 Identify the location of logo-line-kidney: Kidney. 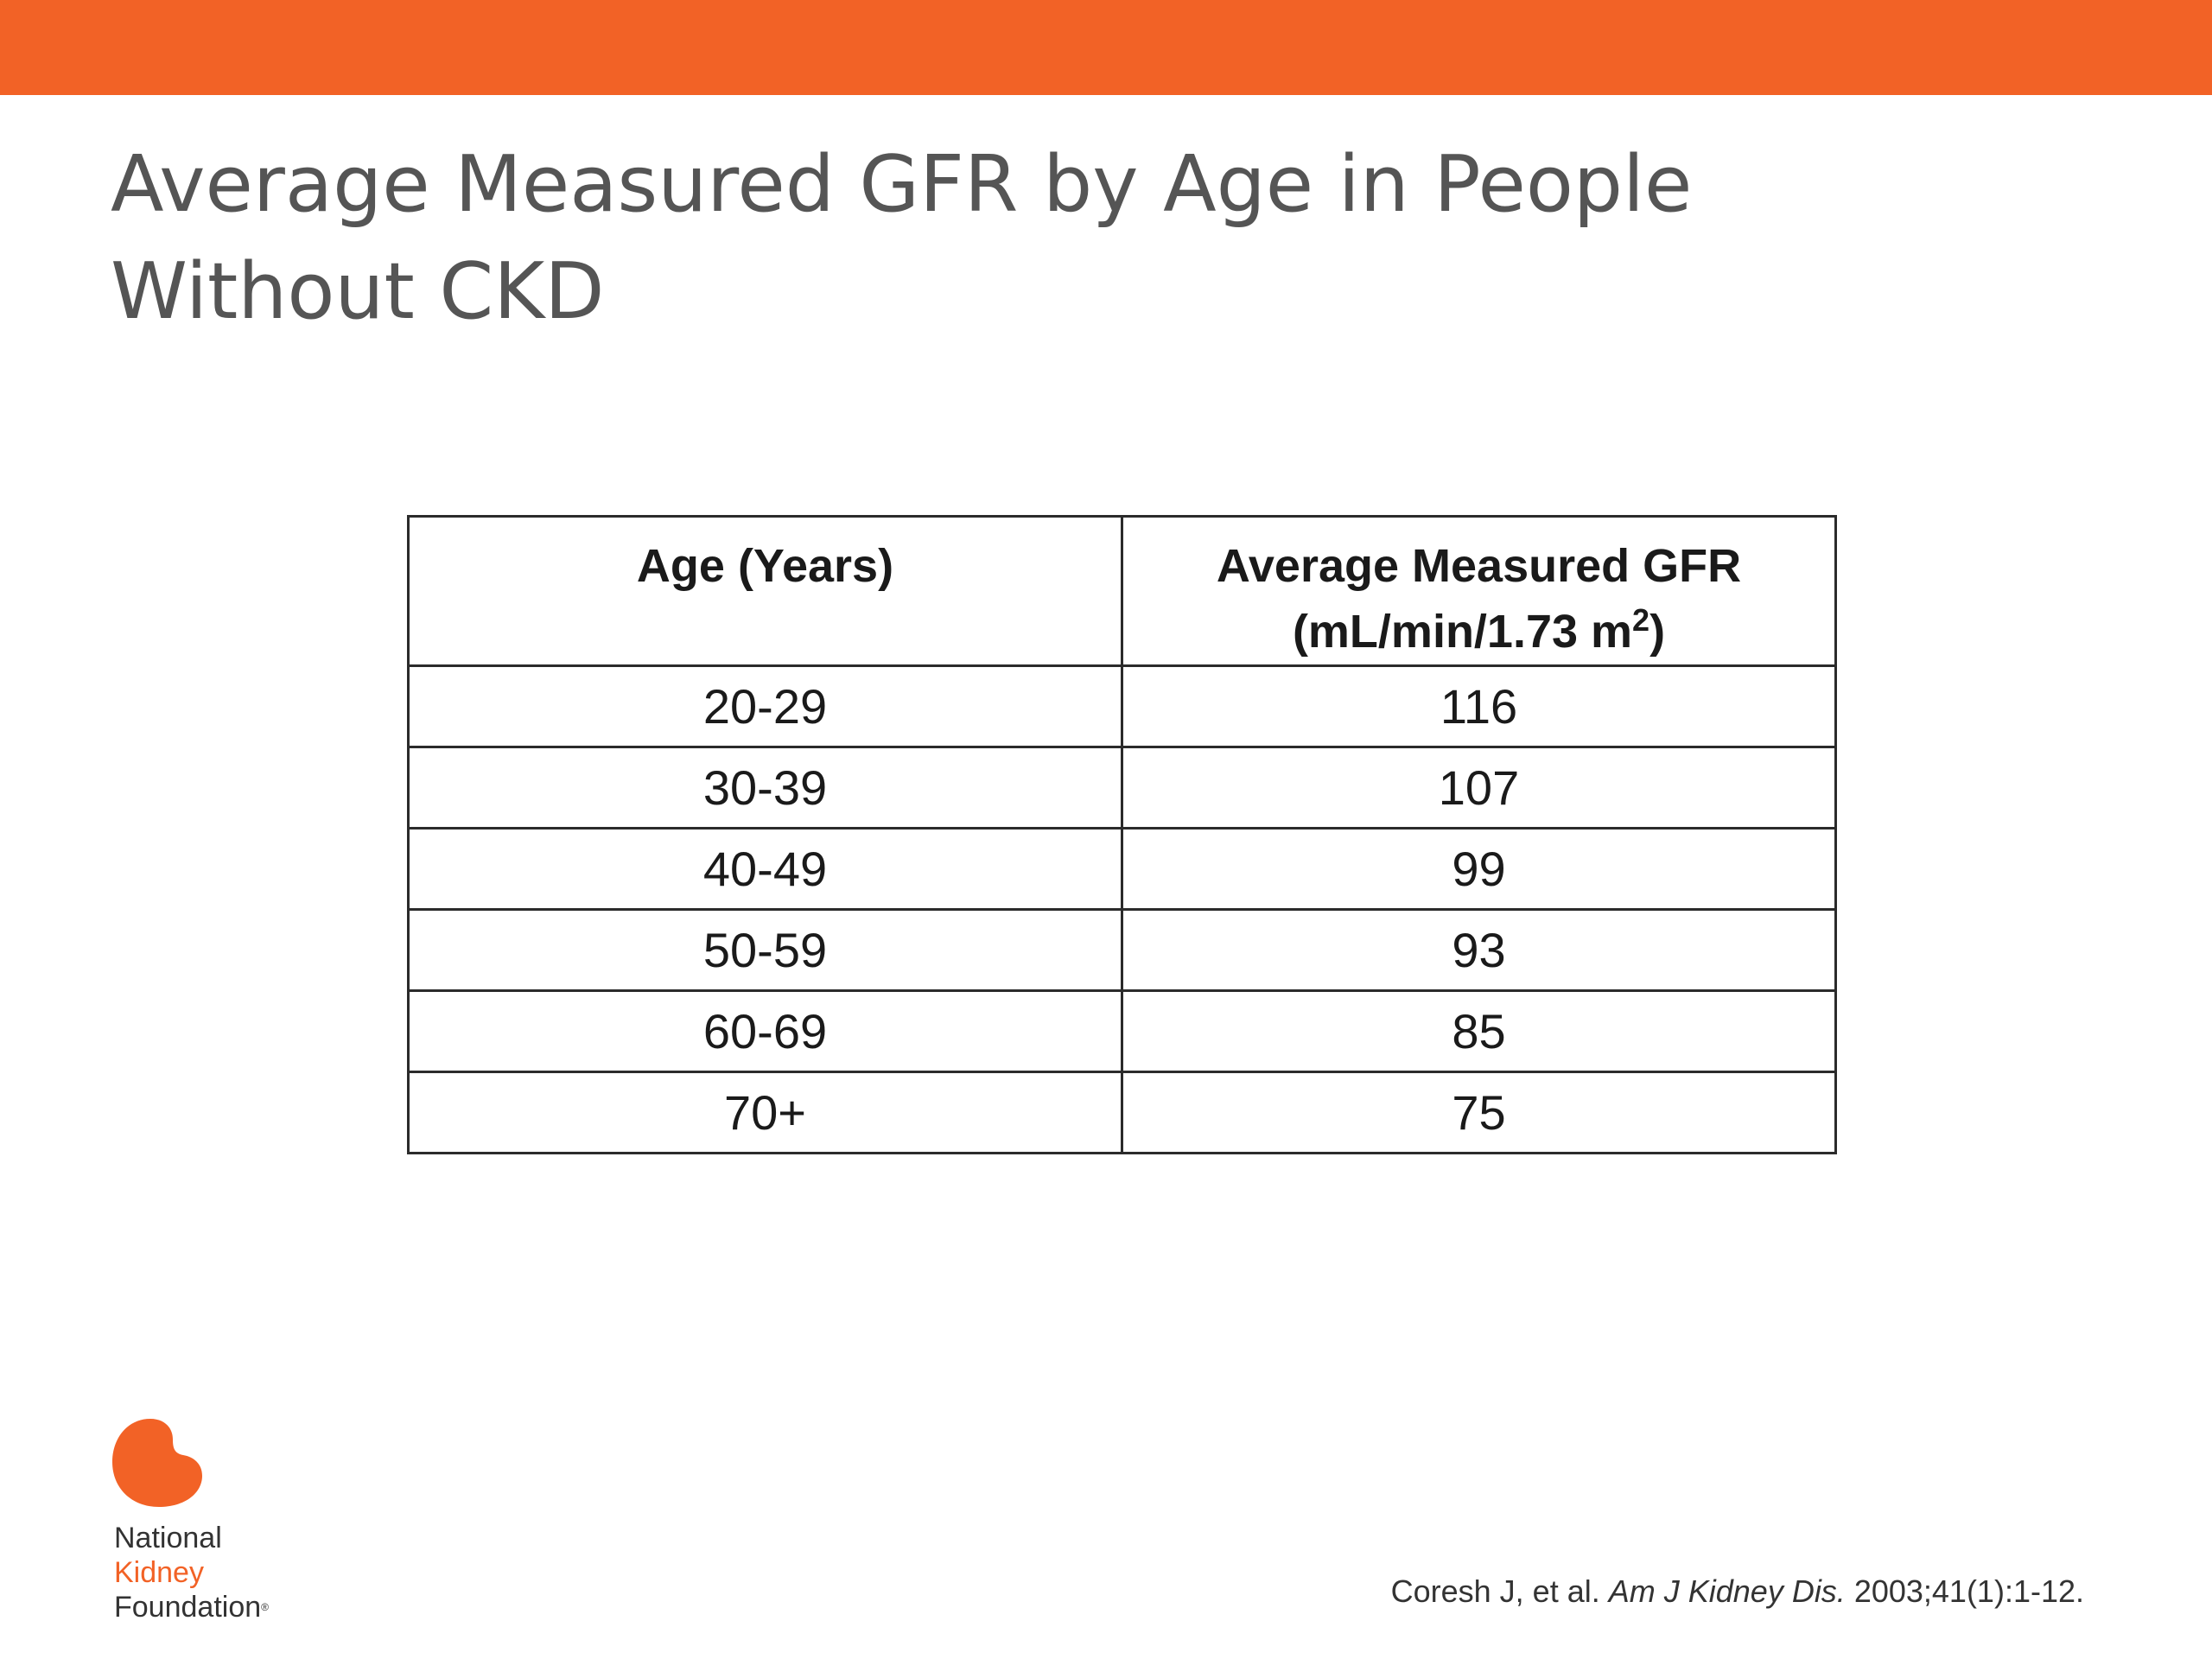
(159, 1572).